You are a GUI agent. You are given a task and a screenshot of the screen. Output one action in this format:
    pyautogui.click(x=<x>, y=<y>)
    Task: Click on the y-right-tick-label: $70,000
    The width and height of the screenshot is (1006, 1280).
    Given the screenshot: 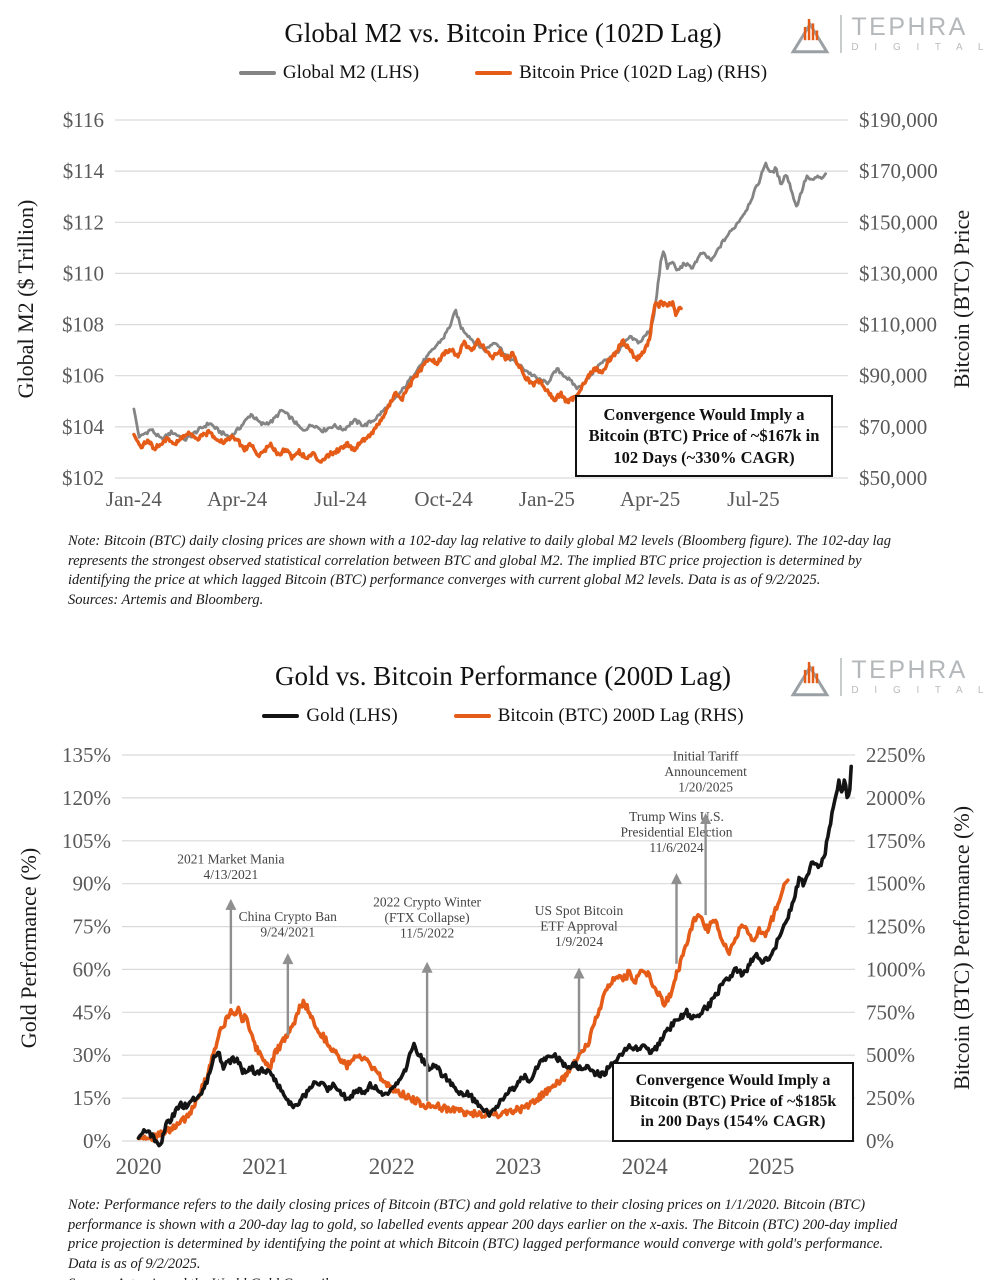 What is the action you would take?
    pyautogui.click(x=893, y=427)
    